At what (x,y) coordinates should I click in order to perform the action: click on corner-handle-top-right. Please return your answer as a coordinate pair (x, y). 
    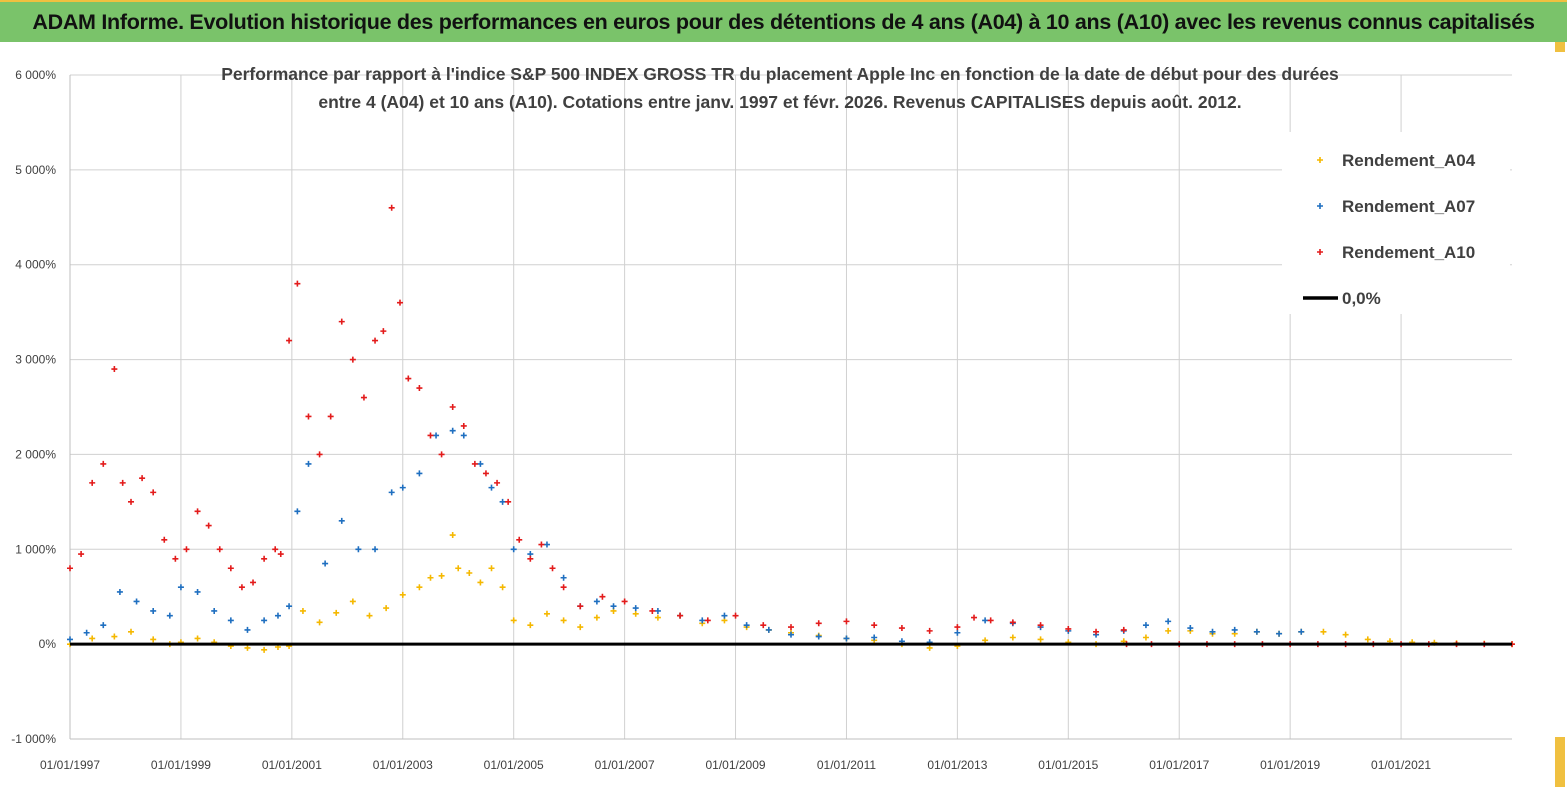
    Looking at the image, I should click on (1560, 47).